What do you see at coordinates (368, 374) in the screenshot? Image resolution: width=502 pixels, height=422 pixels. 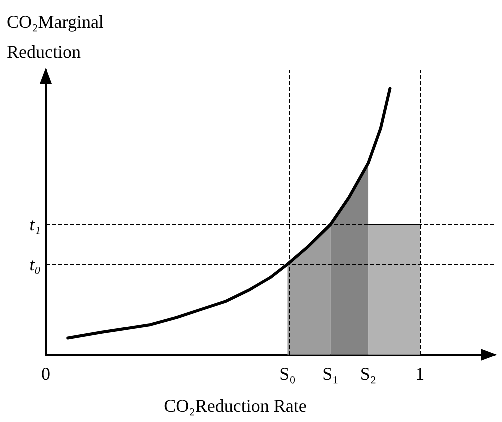 I see `x-tick-label: S₂` at bounding box center [368, 374].